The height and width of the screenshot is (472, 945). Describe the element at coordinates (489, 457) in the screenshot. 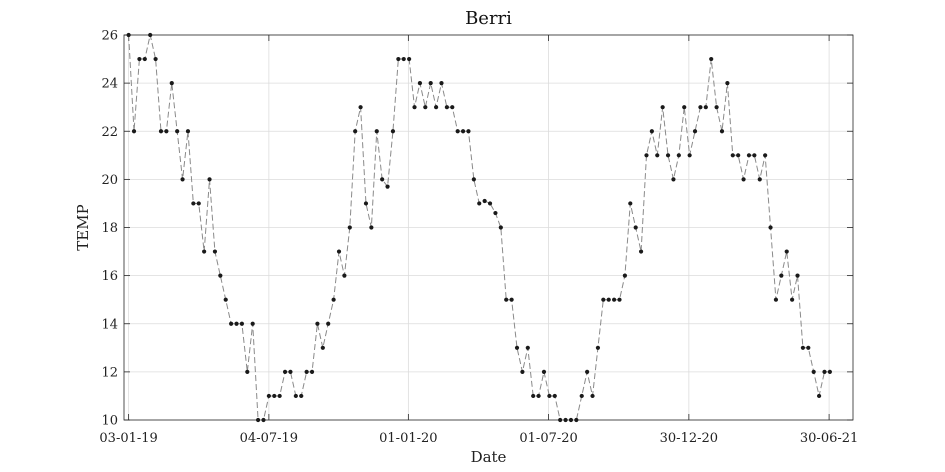

I see `x-axis-title: Date` at that location.